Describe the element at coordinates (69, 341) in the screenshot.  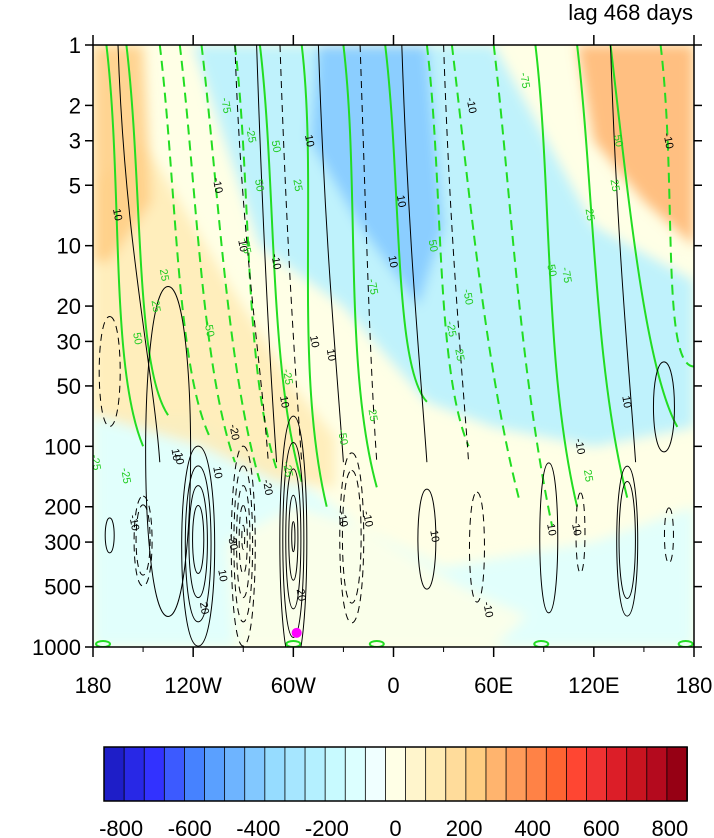
I see `y-tick-label: 30` at that location.